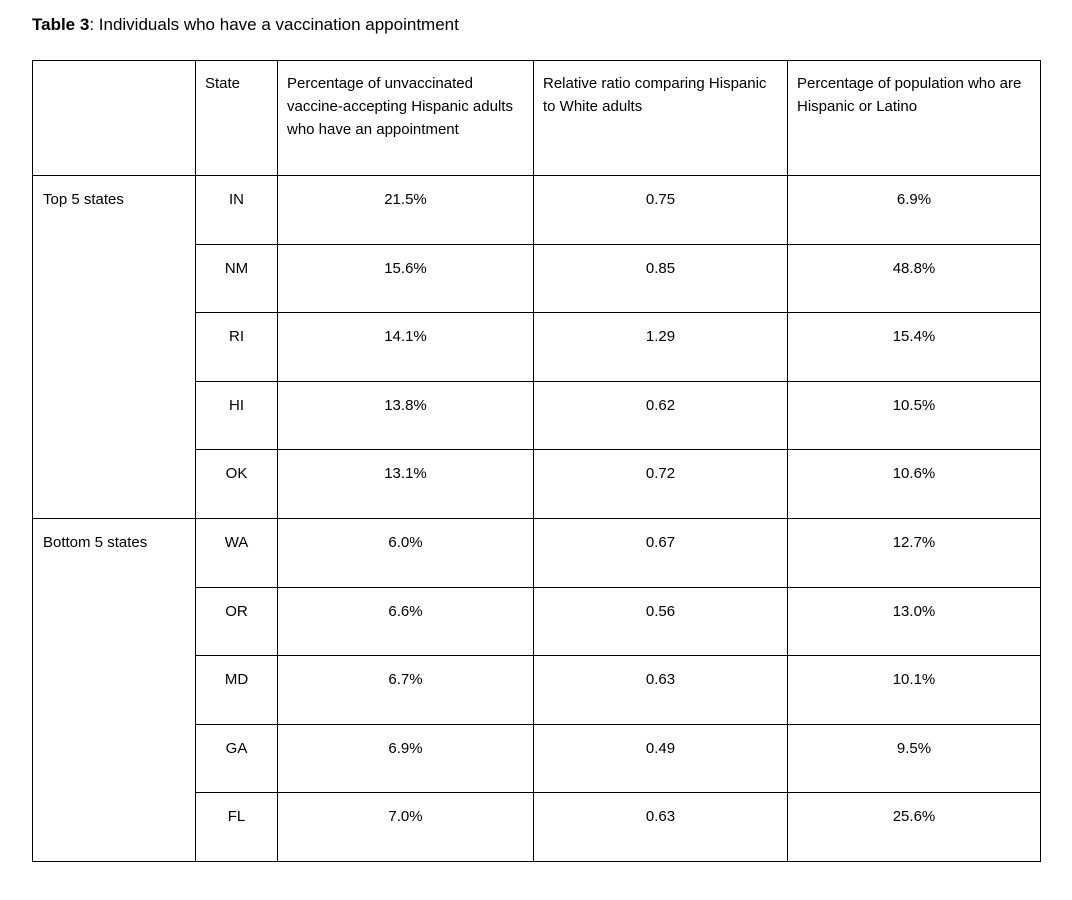  Describe the element at coordinates (660, 347) in the screenshot. I see `cell-relative-ratio: 1.29` at that location.